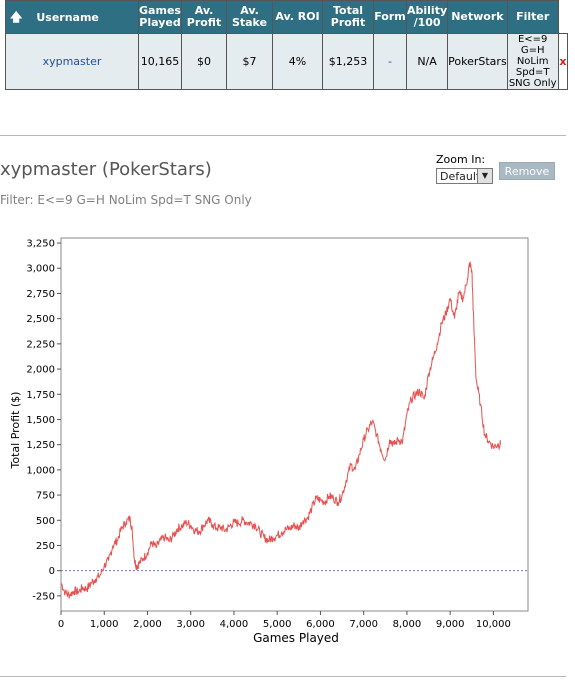  I want to click on y-tick-label: 2,500, so click(40, 319).